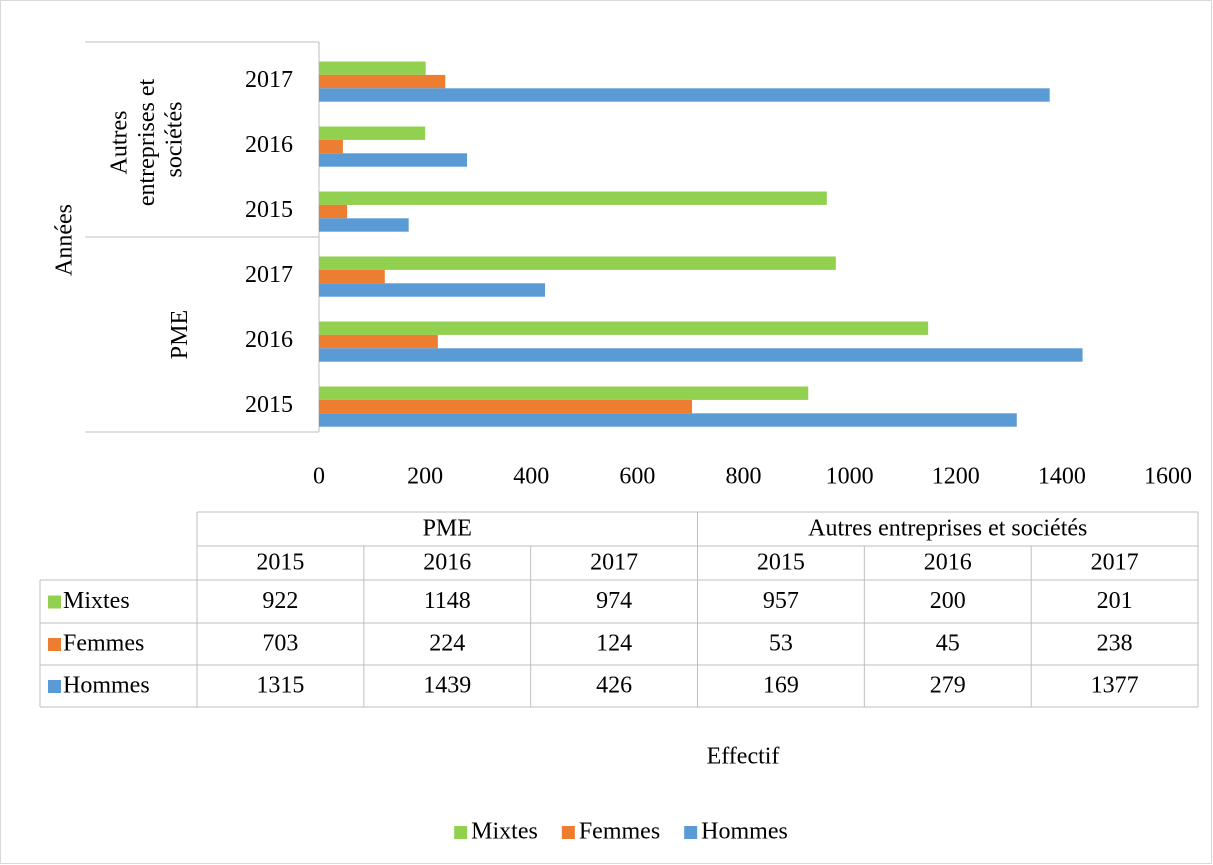 This screenshot has height=865, width=1213. Describe the element at coordinates (781, 644) in the screenshot. I see `table-cell: 53` at that location.